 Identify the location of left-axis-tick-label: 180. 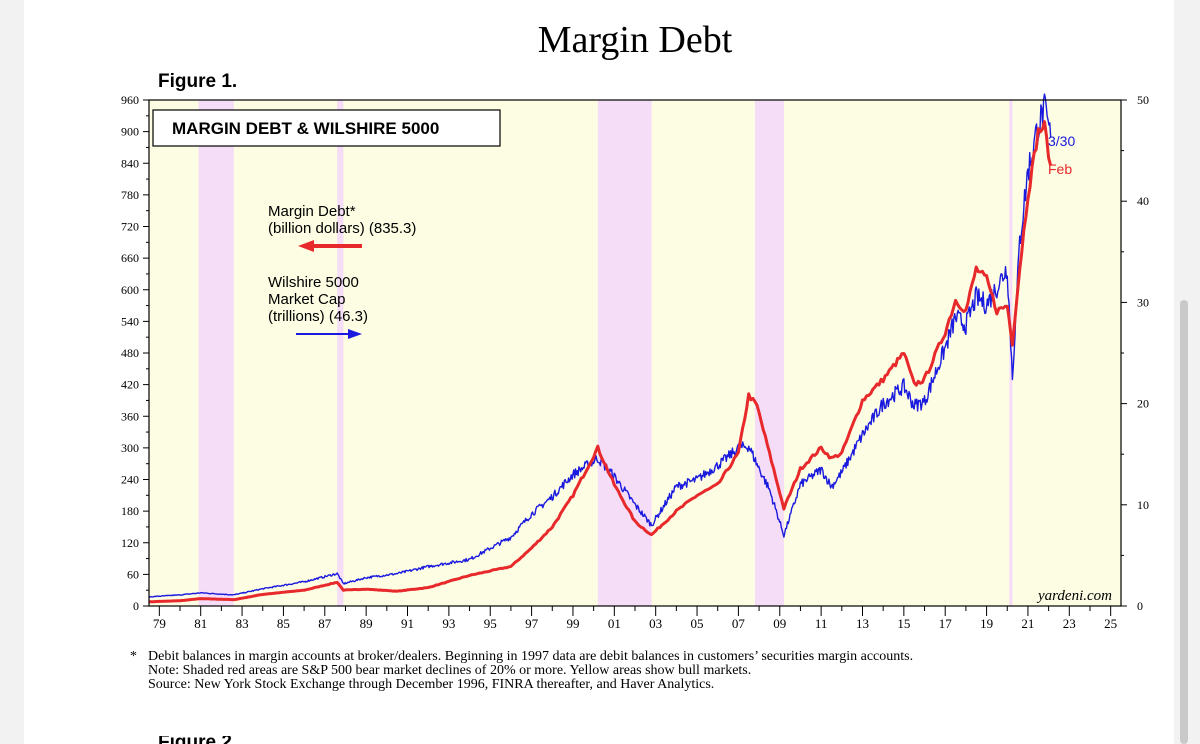
(130, 511).